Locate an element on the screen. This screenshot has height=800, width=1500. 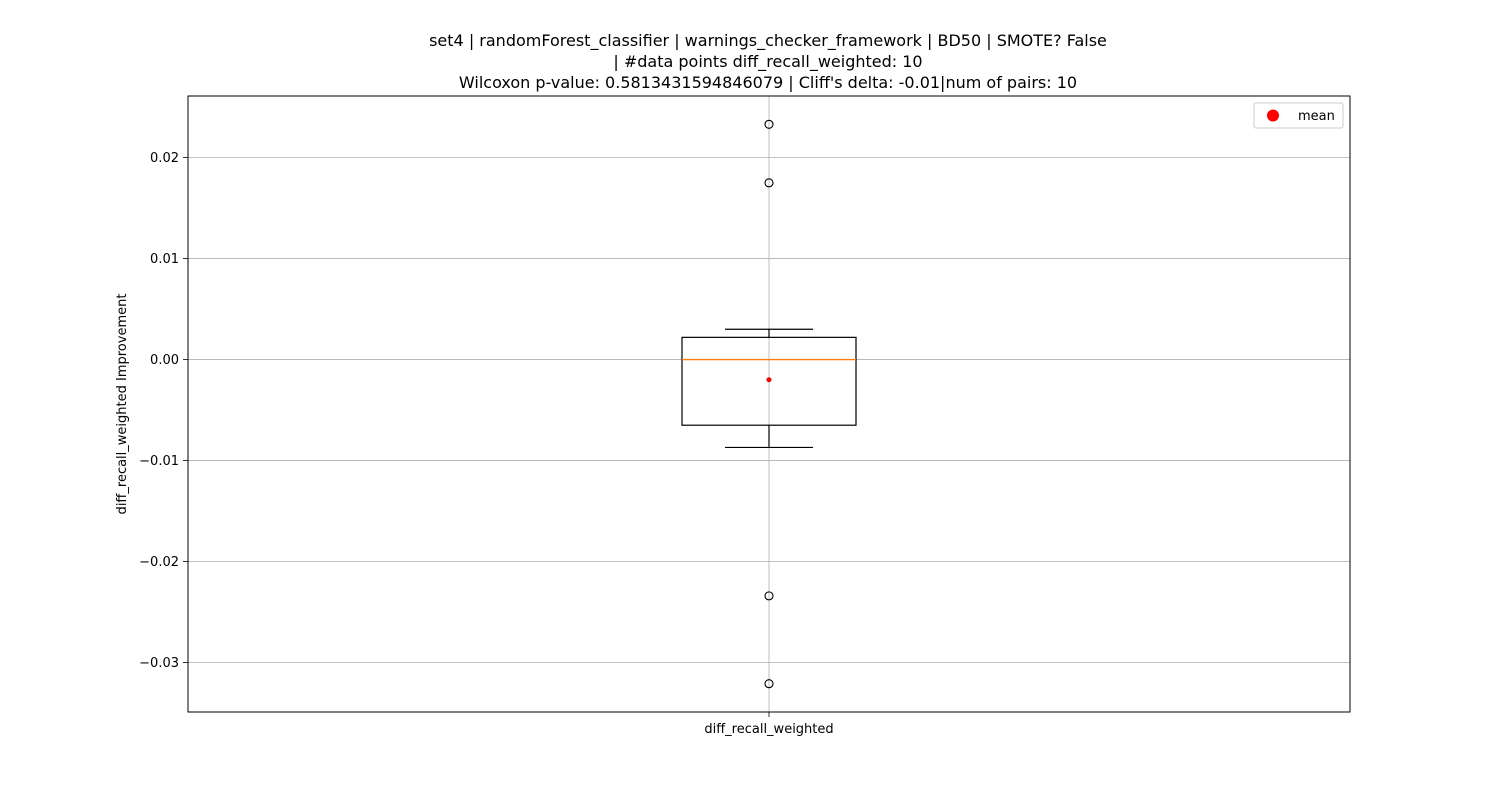
y-tick-label: −0.03 is located at coordinates (159, 663).